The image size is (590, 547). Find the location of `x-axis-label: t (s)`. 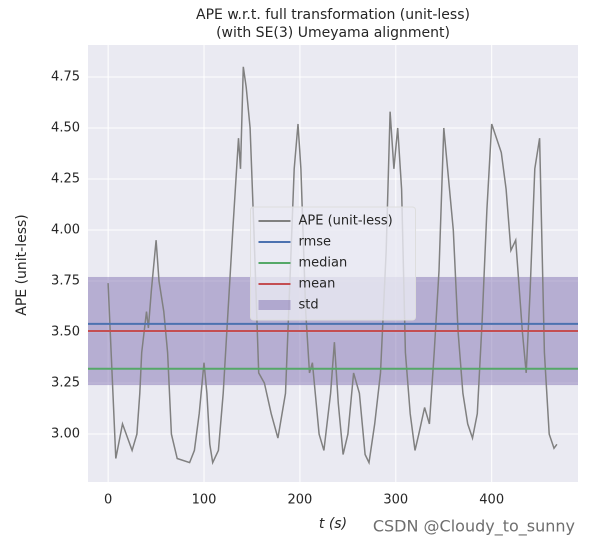

x-axis-label: t (s) is located at coordinates (333, 524).